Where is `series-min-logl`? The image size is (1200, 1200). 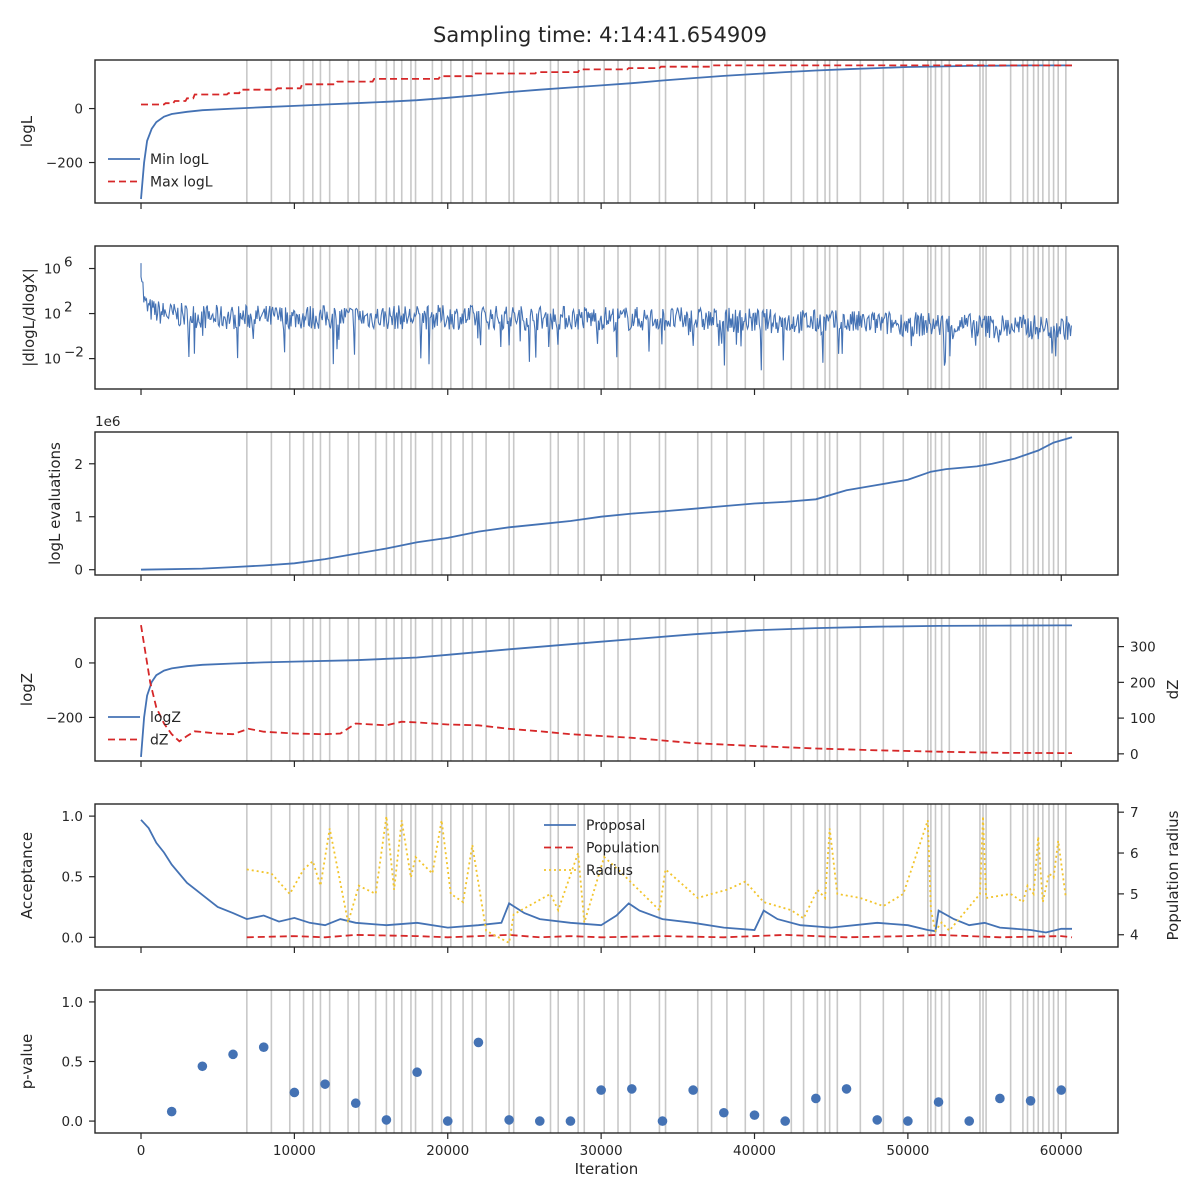 series-min-logl is located at coordinates (606, 132).